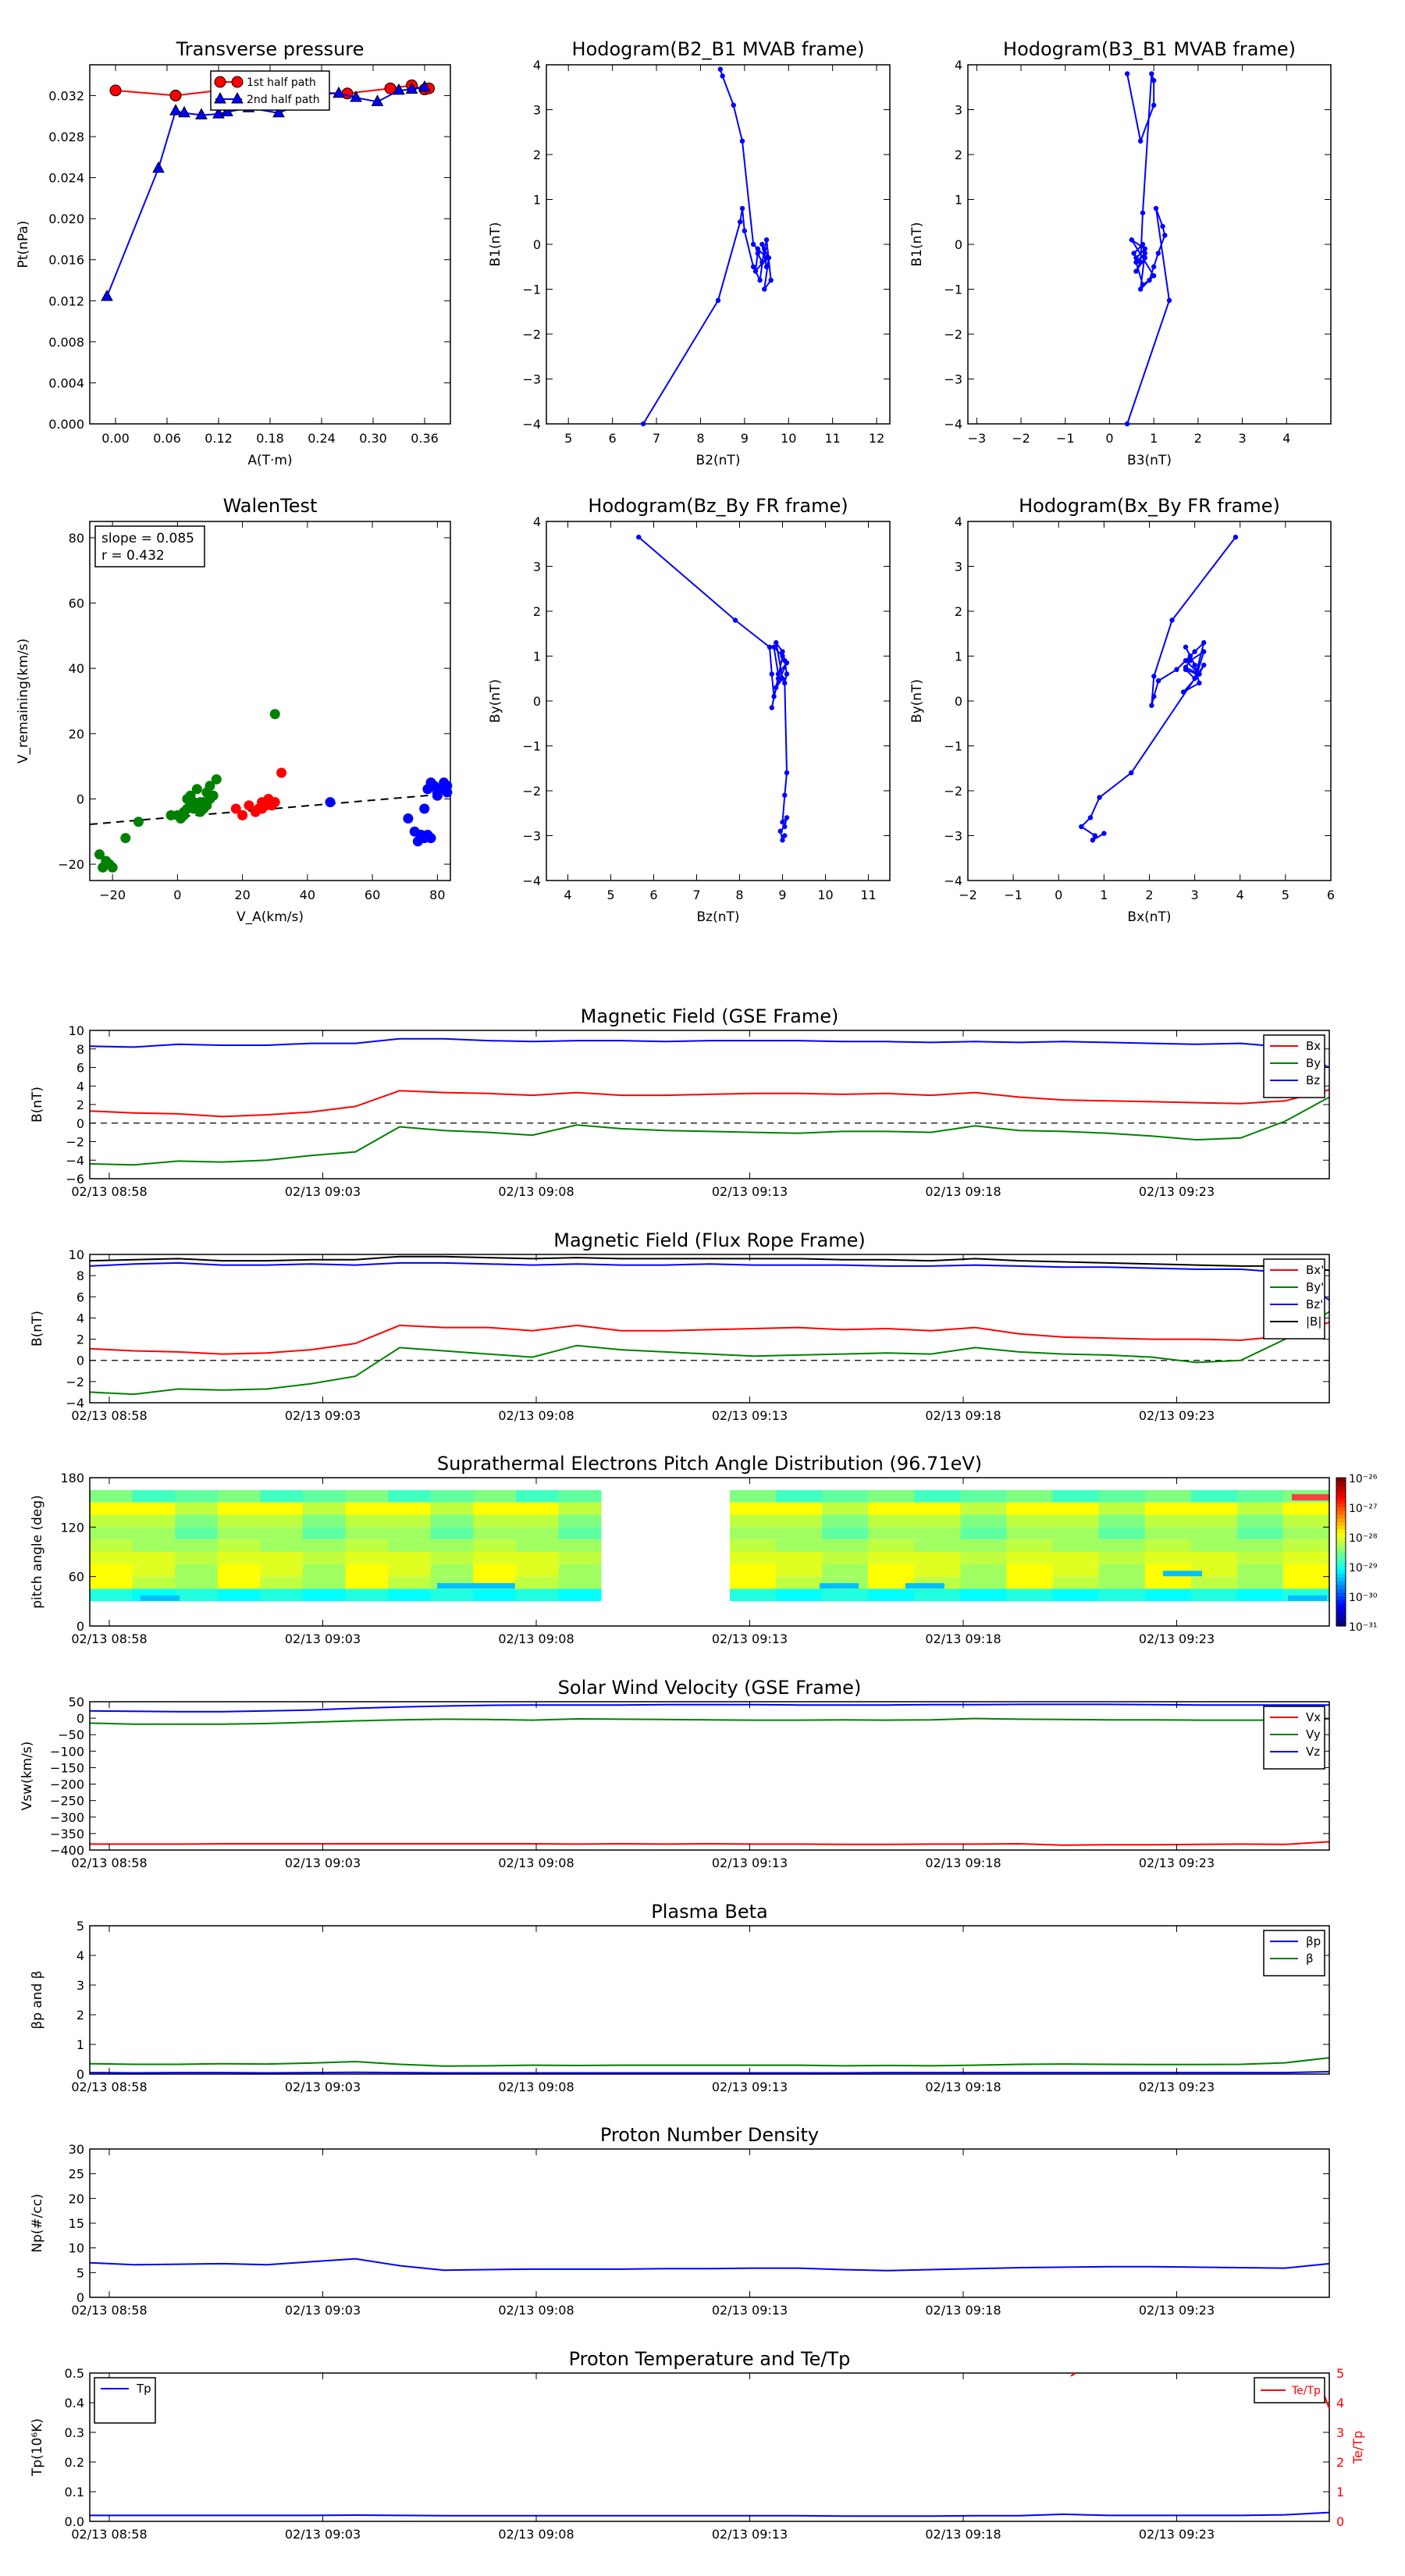  I want to click on y-tick-label: 0.012, so click(66, 301).